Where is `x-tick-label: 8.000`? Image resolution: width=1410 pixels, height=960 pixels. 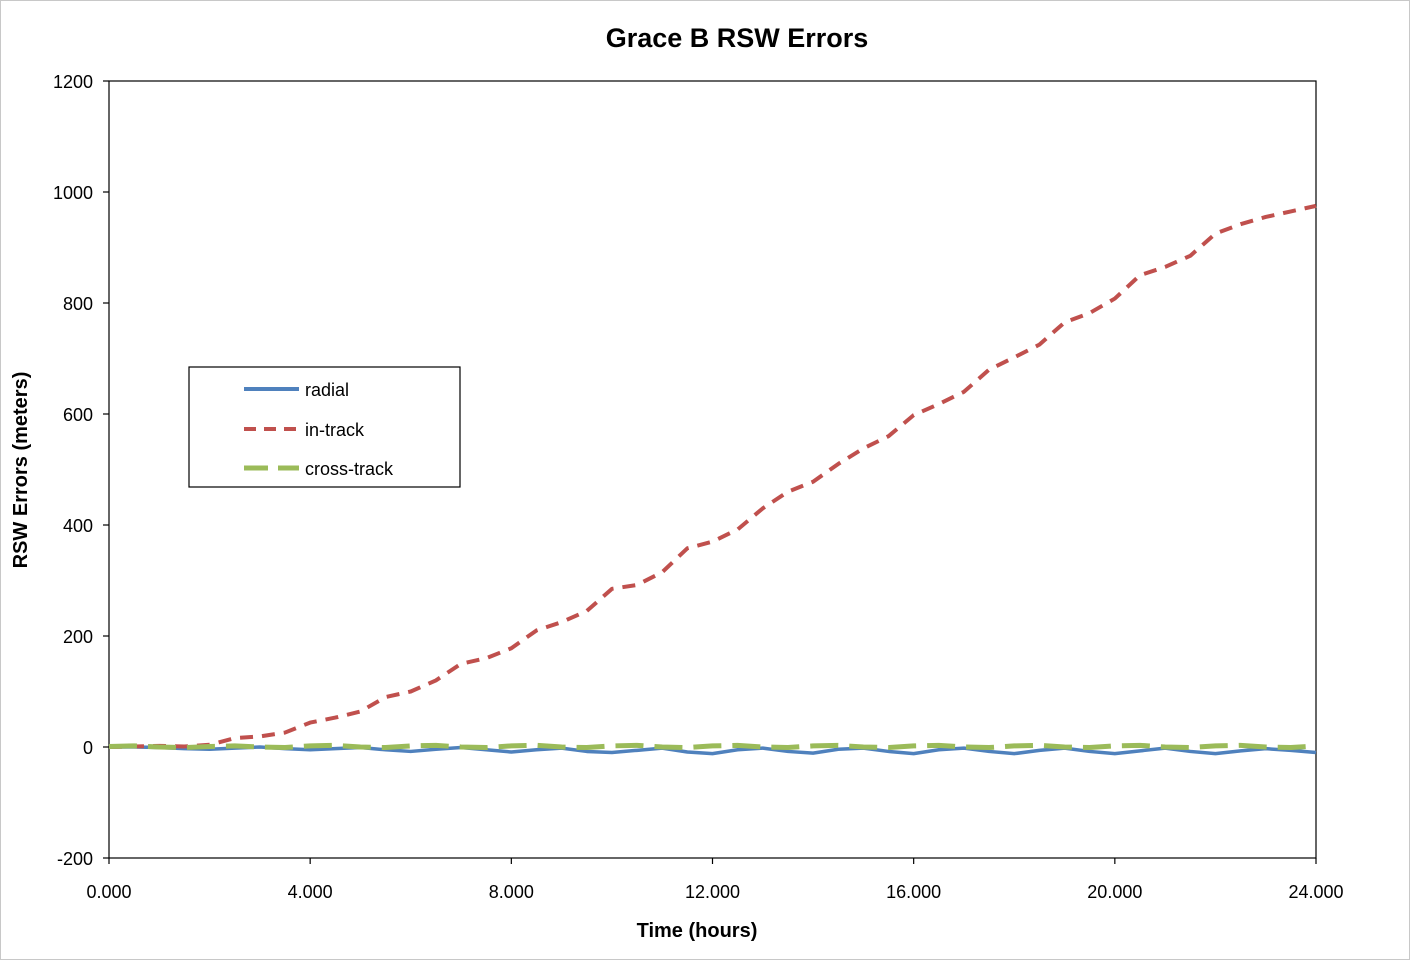
x-tick-label: 8.000 is located at coordinates (511, 892).